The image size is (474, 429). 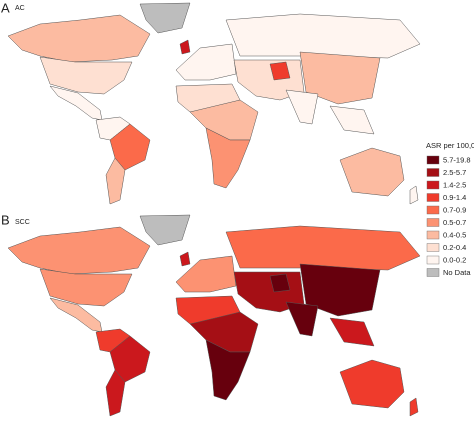 I want to click on legend-label: 0.0-0.2, so click(x=454, y=259).